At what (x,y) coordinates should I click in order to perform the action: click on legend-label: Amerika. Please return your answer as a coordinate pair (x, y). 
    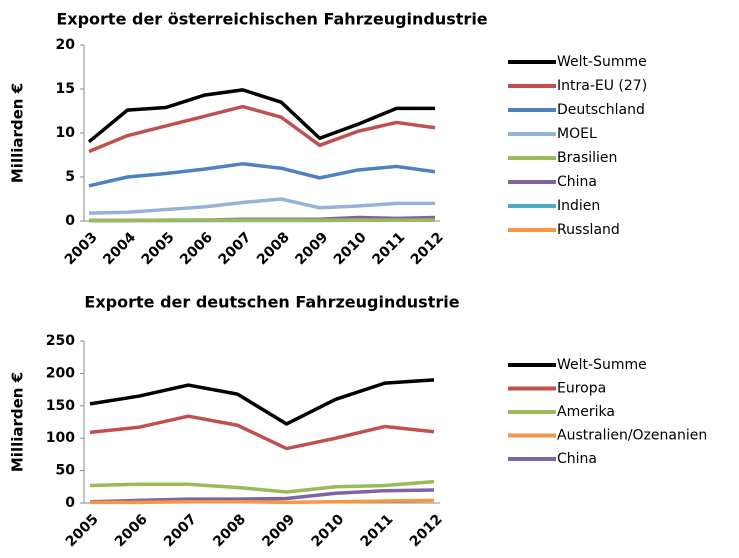
    Looking at the image, I should click on (586, 412).